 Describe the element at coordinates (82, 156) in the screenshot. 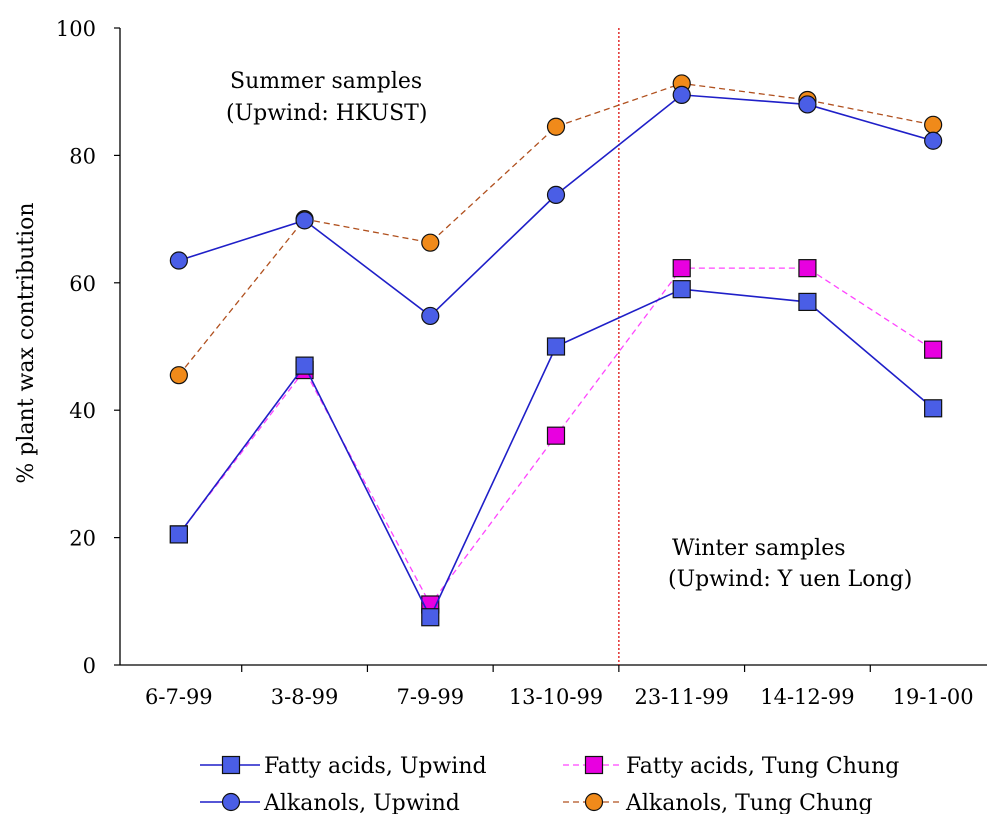

I see `y-tick-label: 80` at that location.